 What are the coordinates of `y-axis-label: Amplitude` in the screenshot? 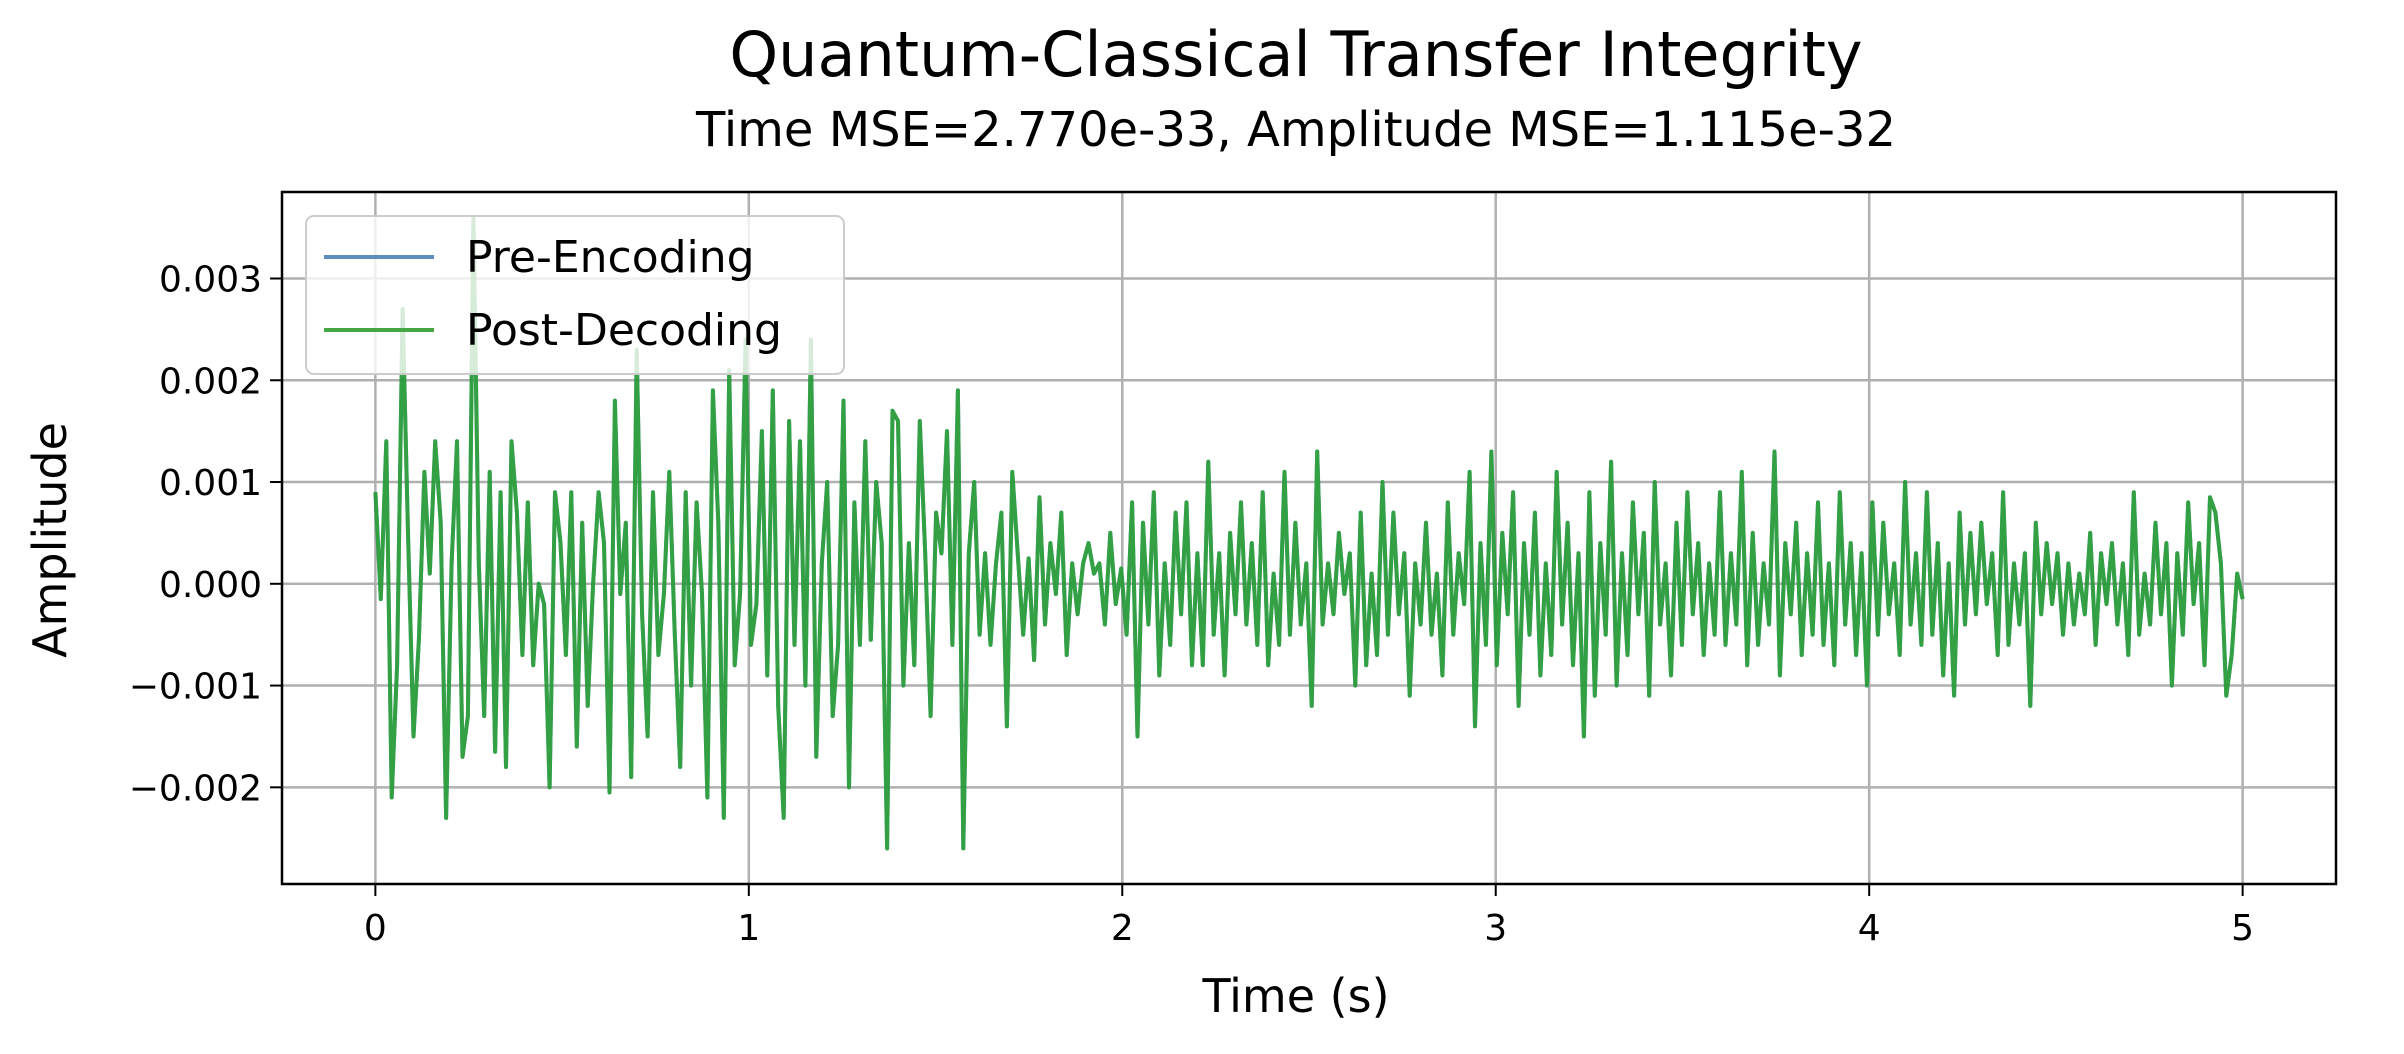 It's located at (50, 540).